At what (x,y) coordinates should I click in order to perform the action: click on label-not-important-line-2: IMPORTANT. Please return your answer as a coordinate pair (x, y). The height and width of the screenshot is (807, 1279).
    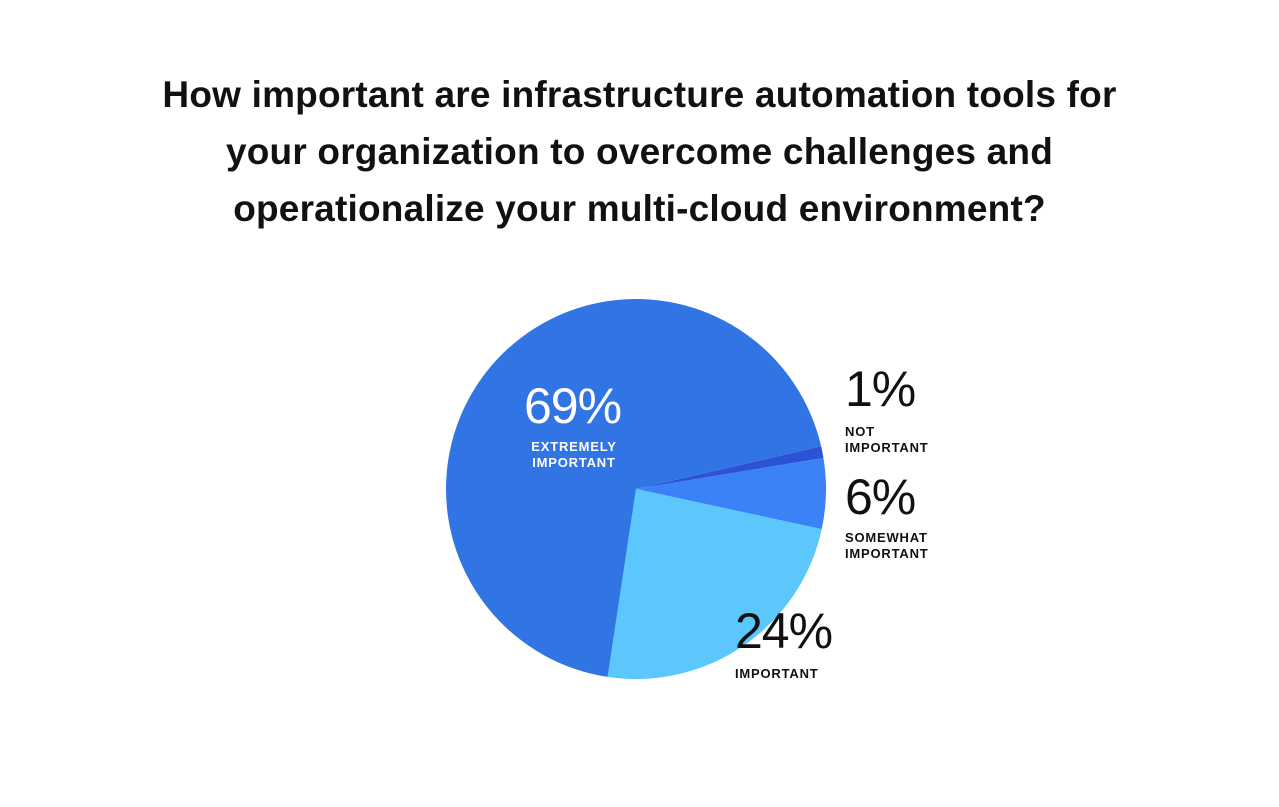
    Looking at the image, I should click on (887, 447).